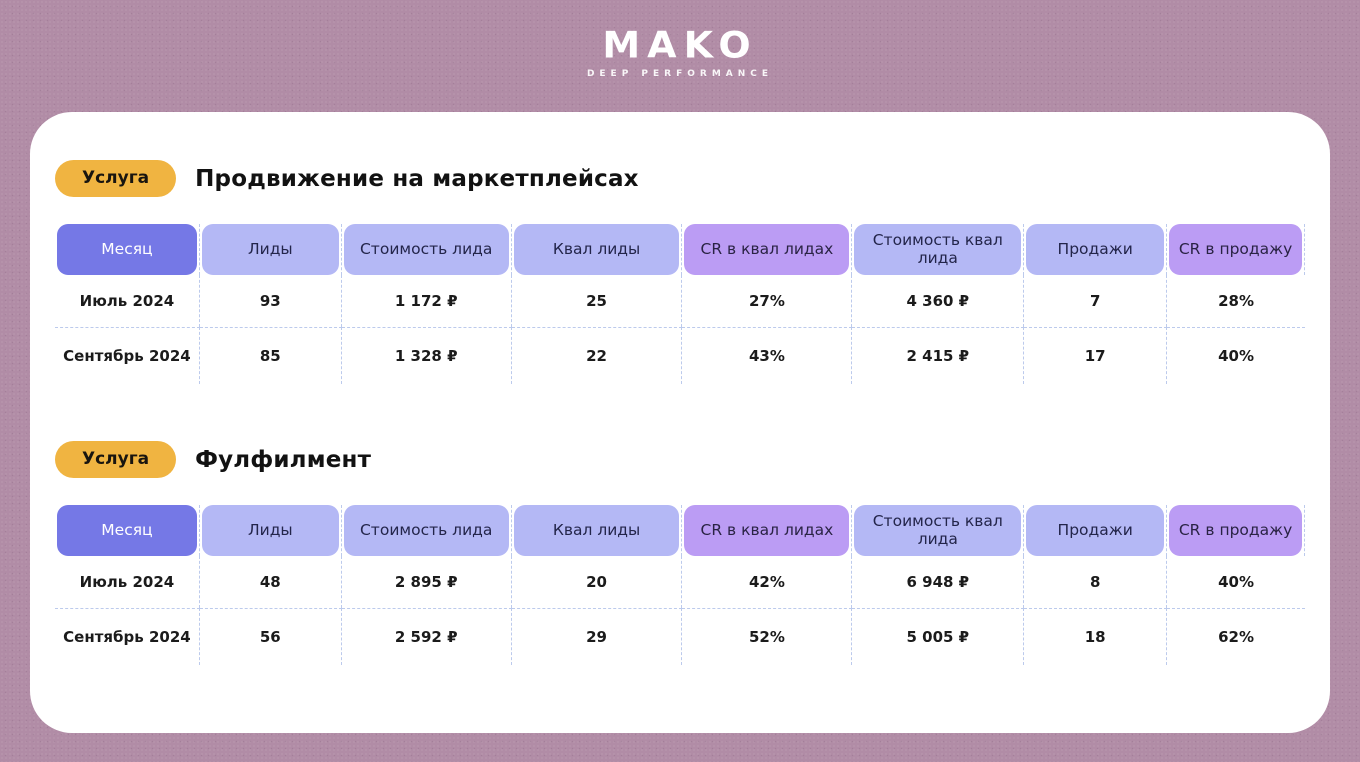 The height and width of the screenshot is (762, 1360). Describe the element at coordinates (427, 582) in the screenshot. I see `table-cell: 2 895 ₽` at that location.